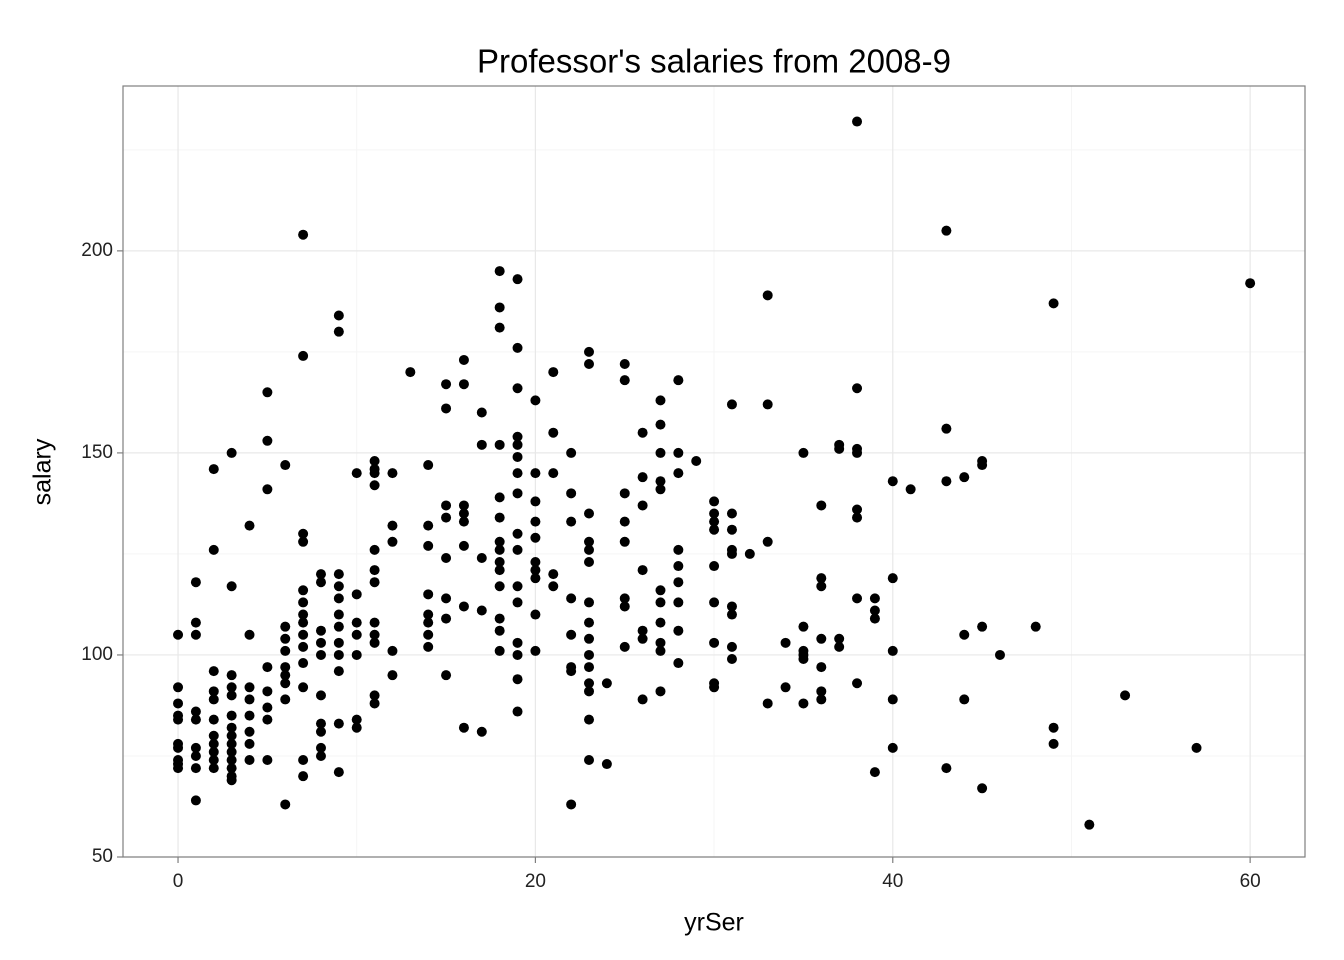 This screenshot has width=1344, height=960. What do you see at coordinates (1250, 881) in the screenshot?
I see `x-tick-label: 60` at bounding box center [1250, 881].